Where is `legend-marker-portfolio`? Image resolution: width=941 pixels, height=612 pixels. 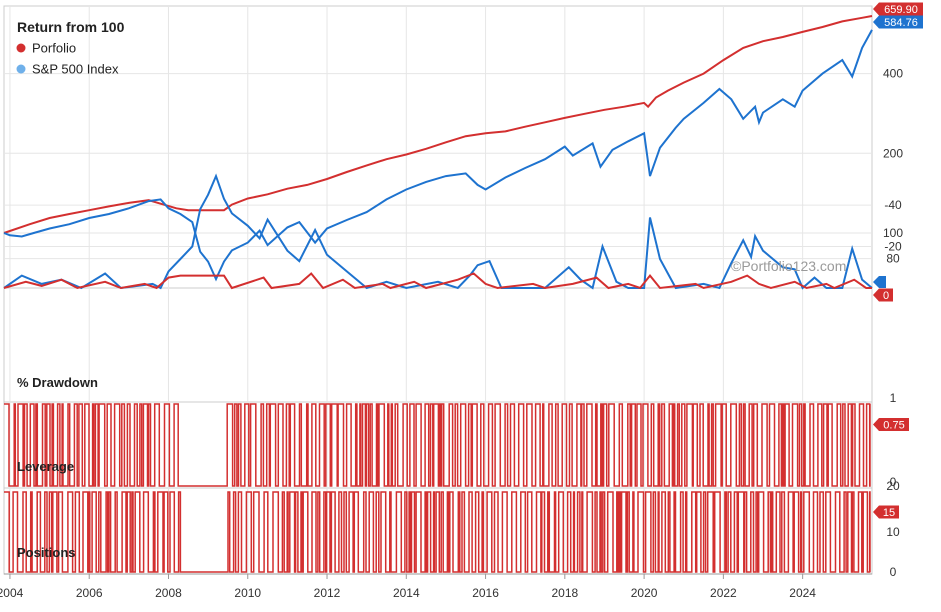 legend-marker-portfolio is located at coordinates (21, 48).